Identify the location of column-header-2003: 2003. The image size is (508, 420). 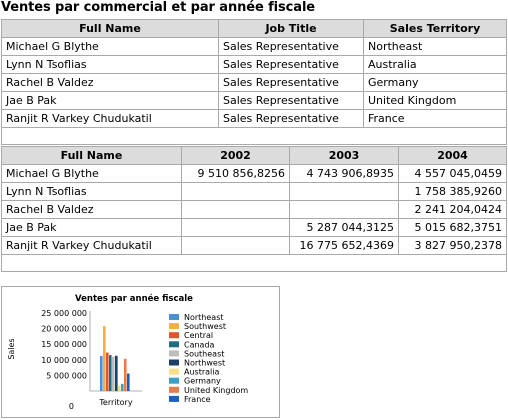
(344, 155).